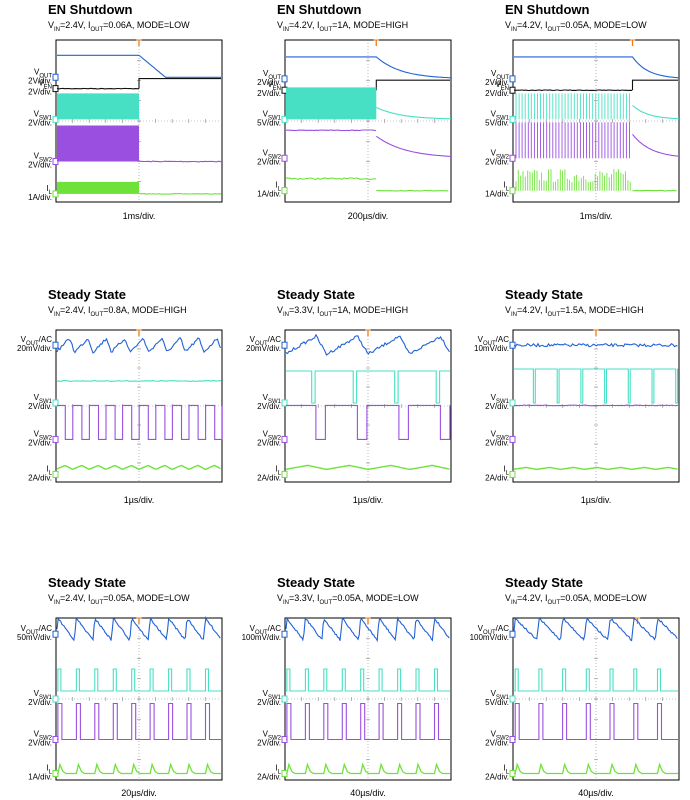  What do you see at coordinates (656, 145) in the screenshot?
I see `trace-vsw2-decay` at bounding box center [656, 145].